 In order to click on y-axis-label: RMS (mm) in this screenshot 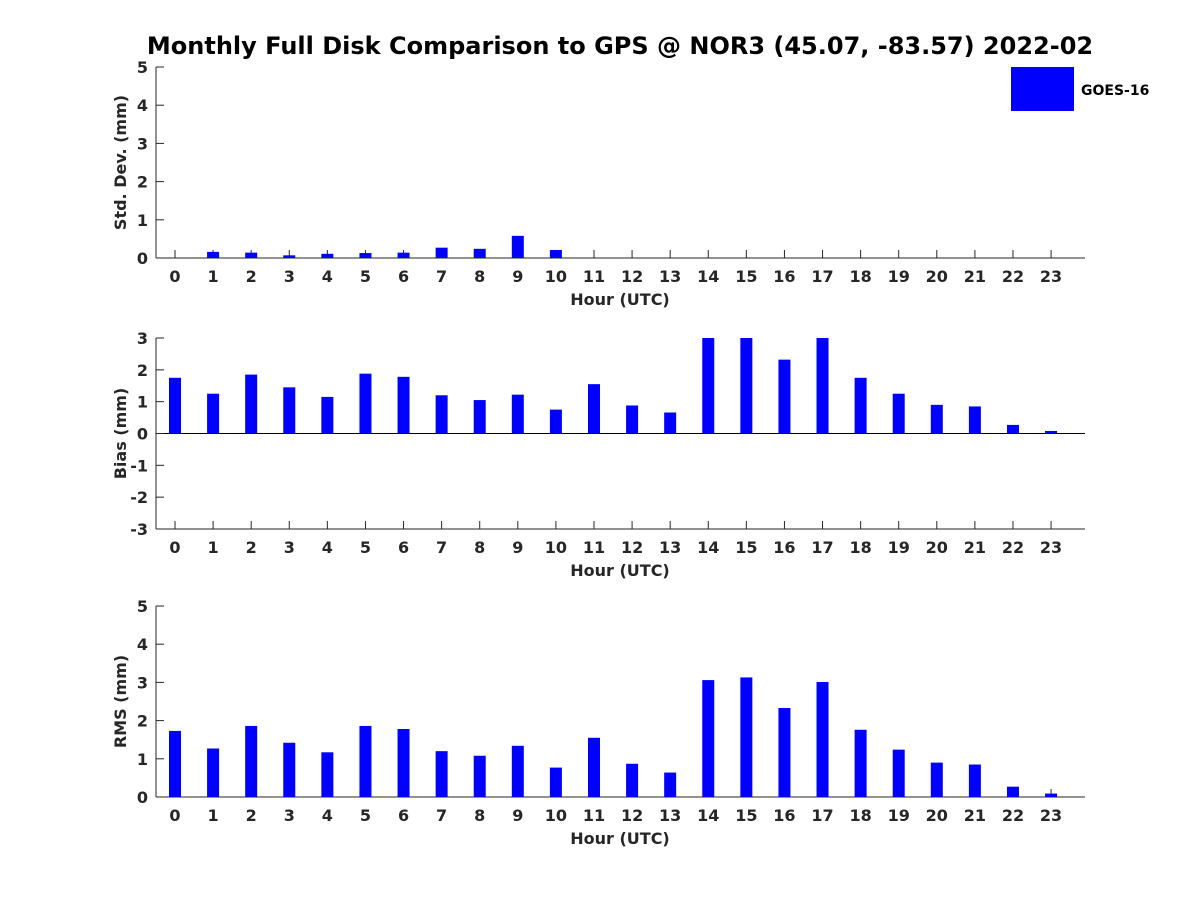, I will do `click(120, 701)`.